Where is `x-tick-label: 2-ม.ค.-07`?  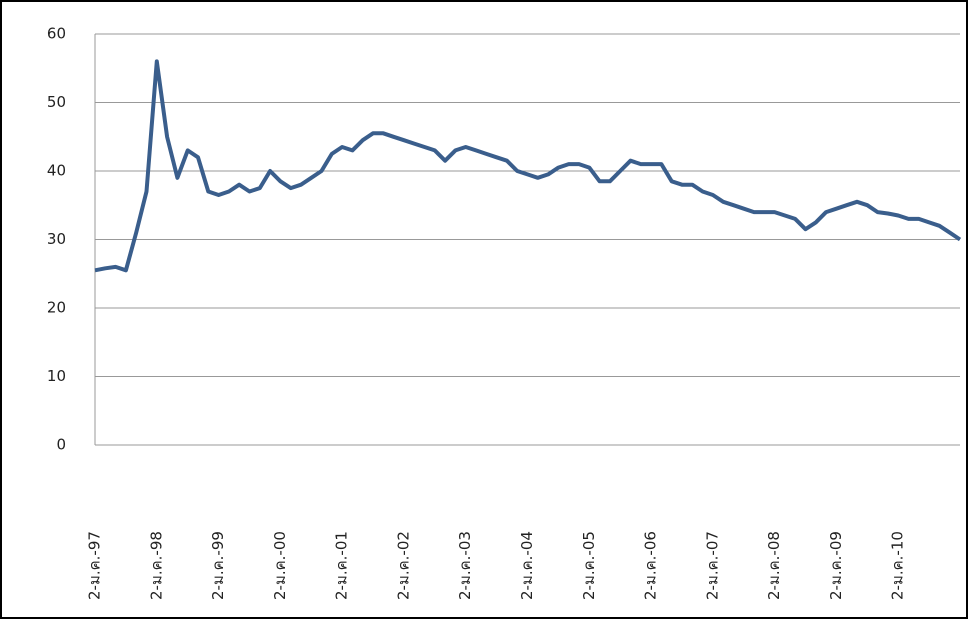 x-tick-label: 2-ม.ค.-07 is located at coordinates (712, 565).